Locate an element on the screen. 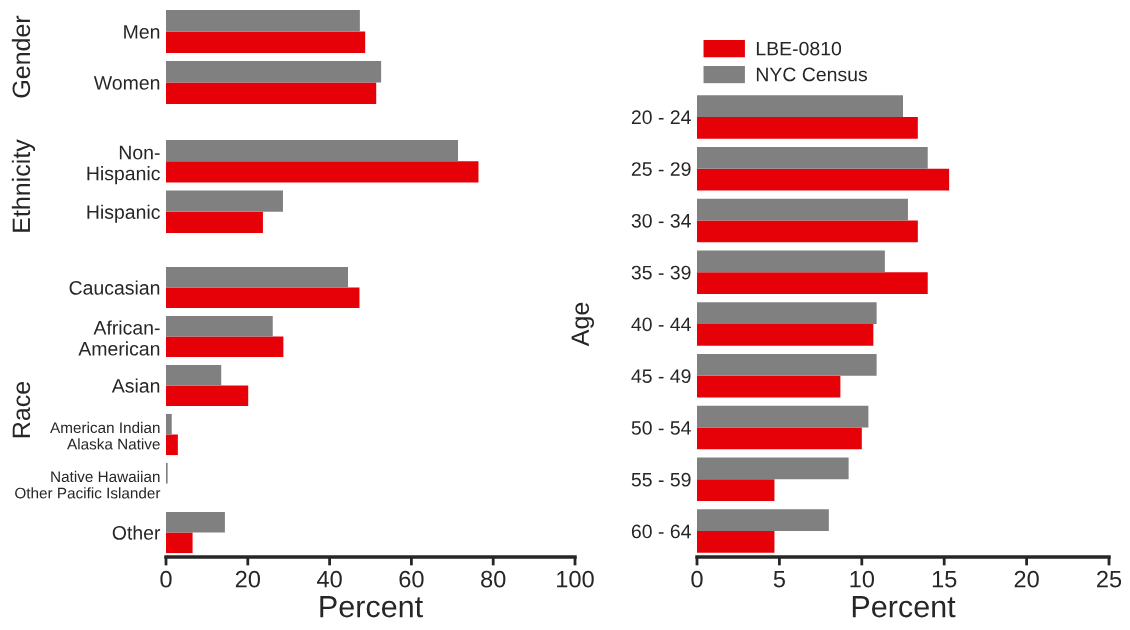 Image resolution: width=1130 pixels, height=630 pixels. y-tick-label: Caucasian is located at coordinates (114, 287).